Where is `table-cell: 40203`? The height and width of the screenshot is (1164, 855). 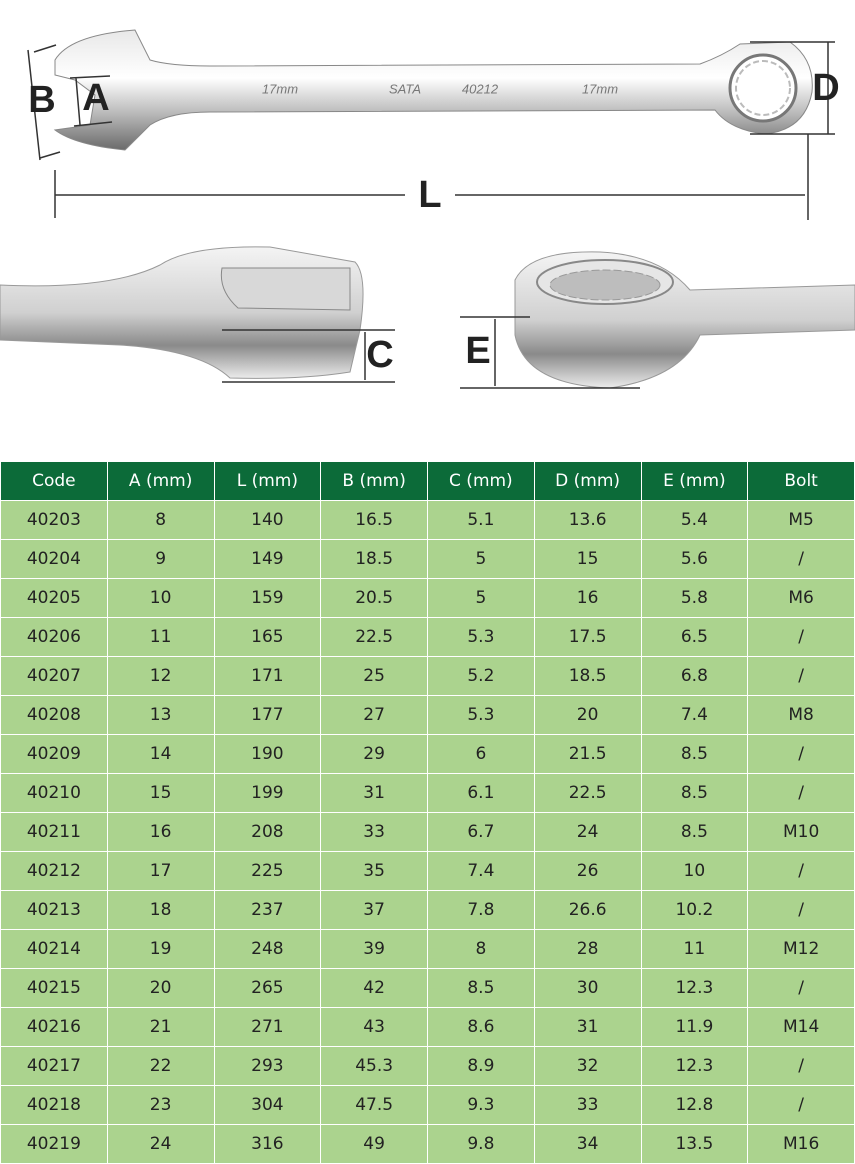 table-cell: 40203 is located at coordinates (54, 520).